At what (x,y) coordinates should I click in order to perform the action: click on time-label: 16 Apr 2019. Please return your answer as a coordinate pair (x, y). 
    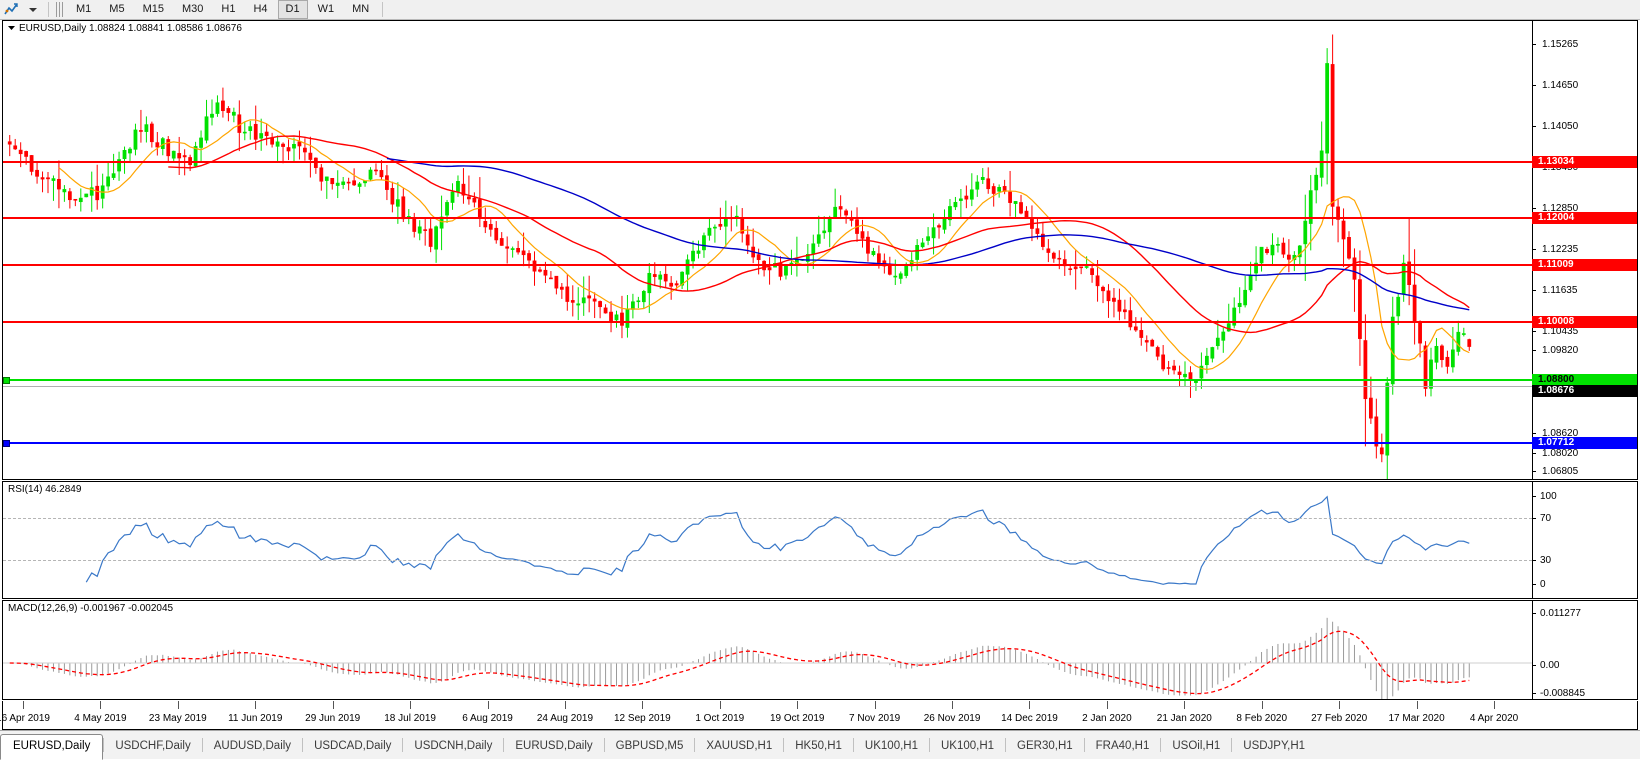
    Looking at the image, I should click on (25, 718).